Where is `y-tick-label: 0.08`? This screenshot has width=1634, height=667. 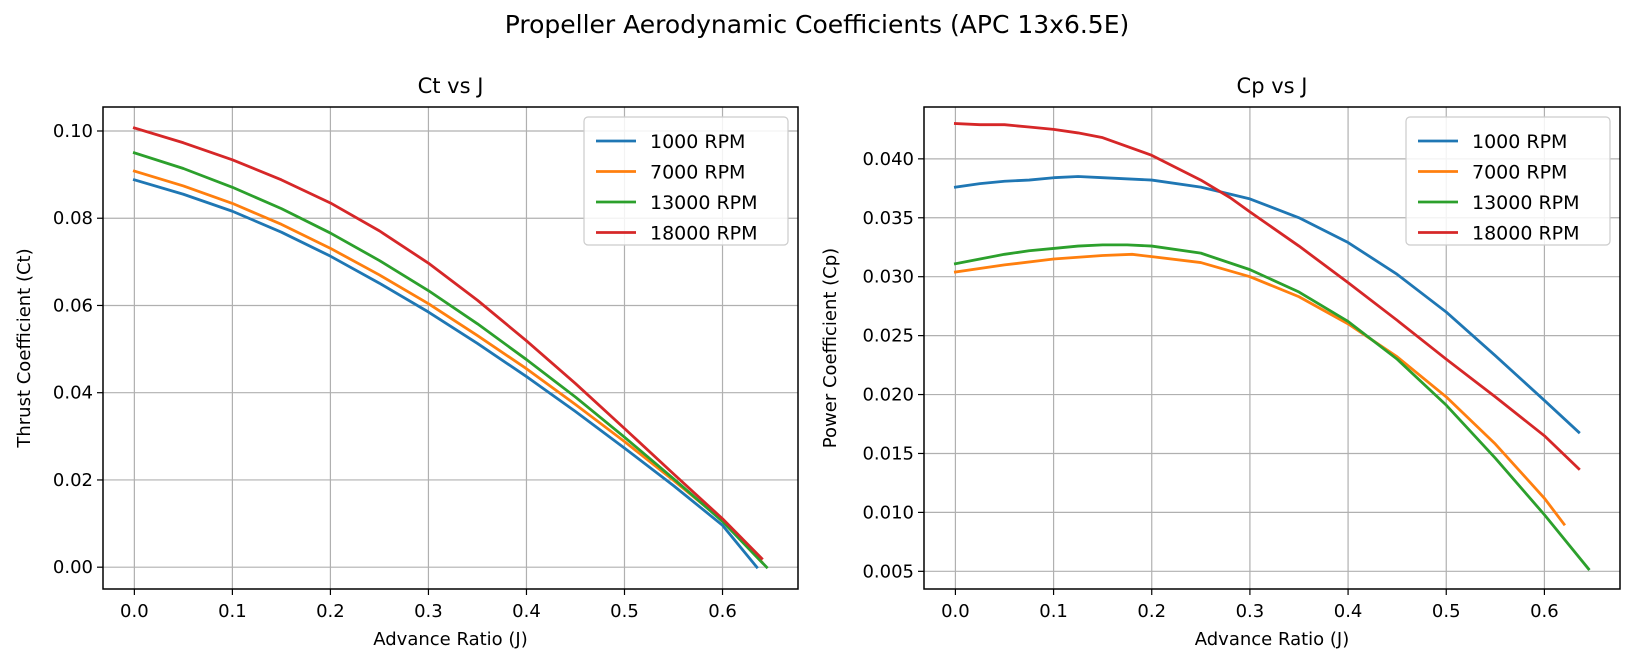 y-tick-label: 0.08 is located at coordinates (73, 218).